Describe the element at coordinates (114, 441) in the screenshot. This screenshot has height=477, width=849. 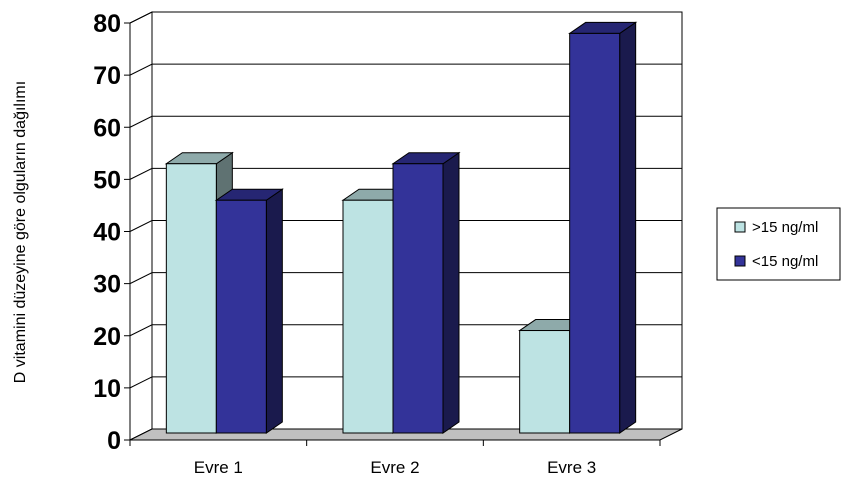
I see `y-tick-label: 0` at that location.